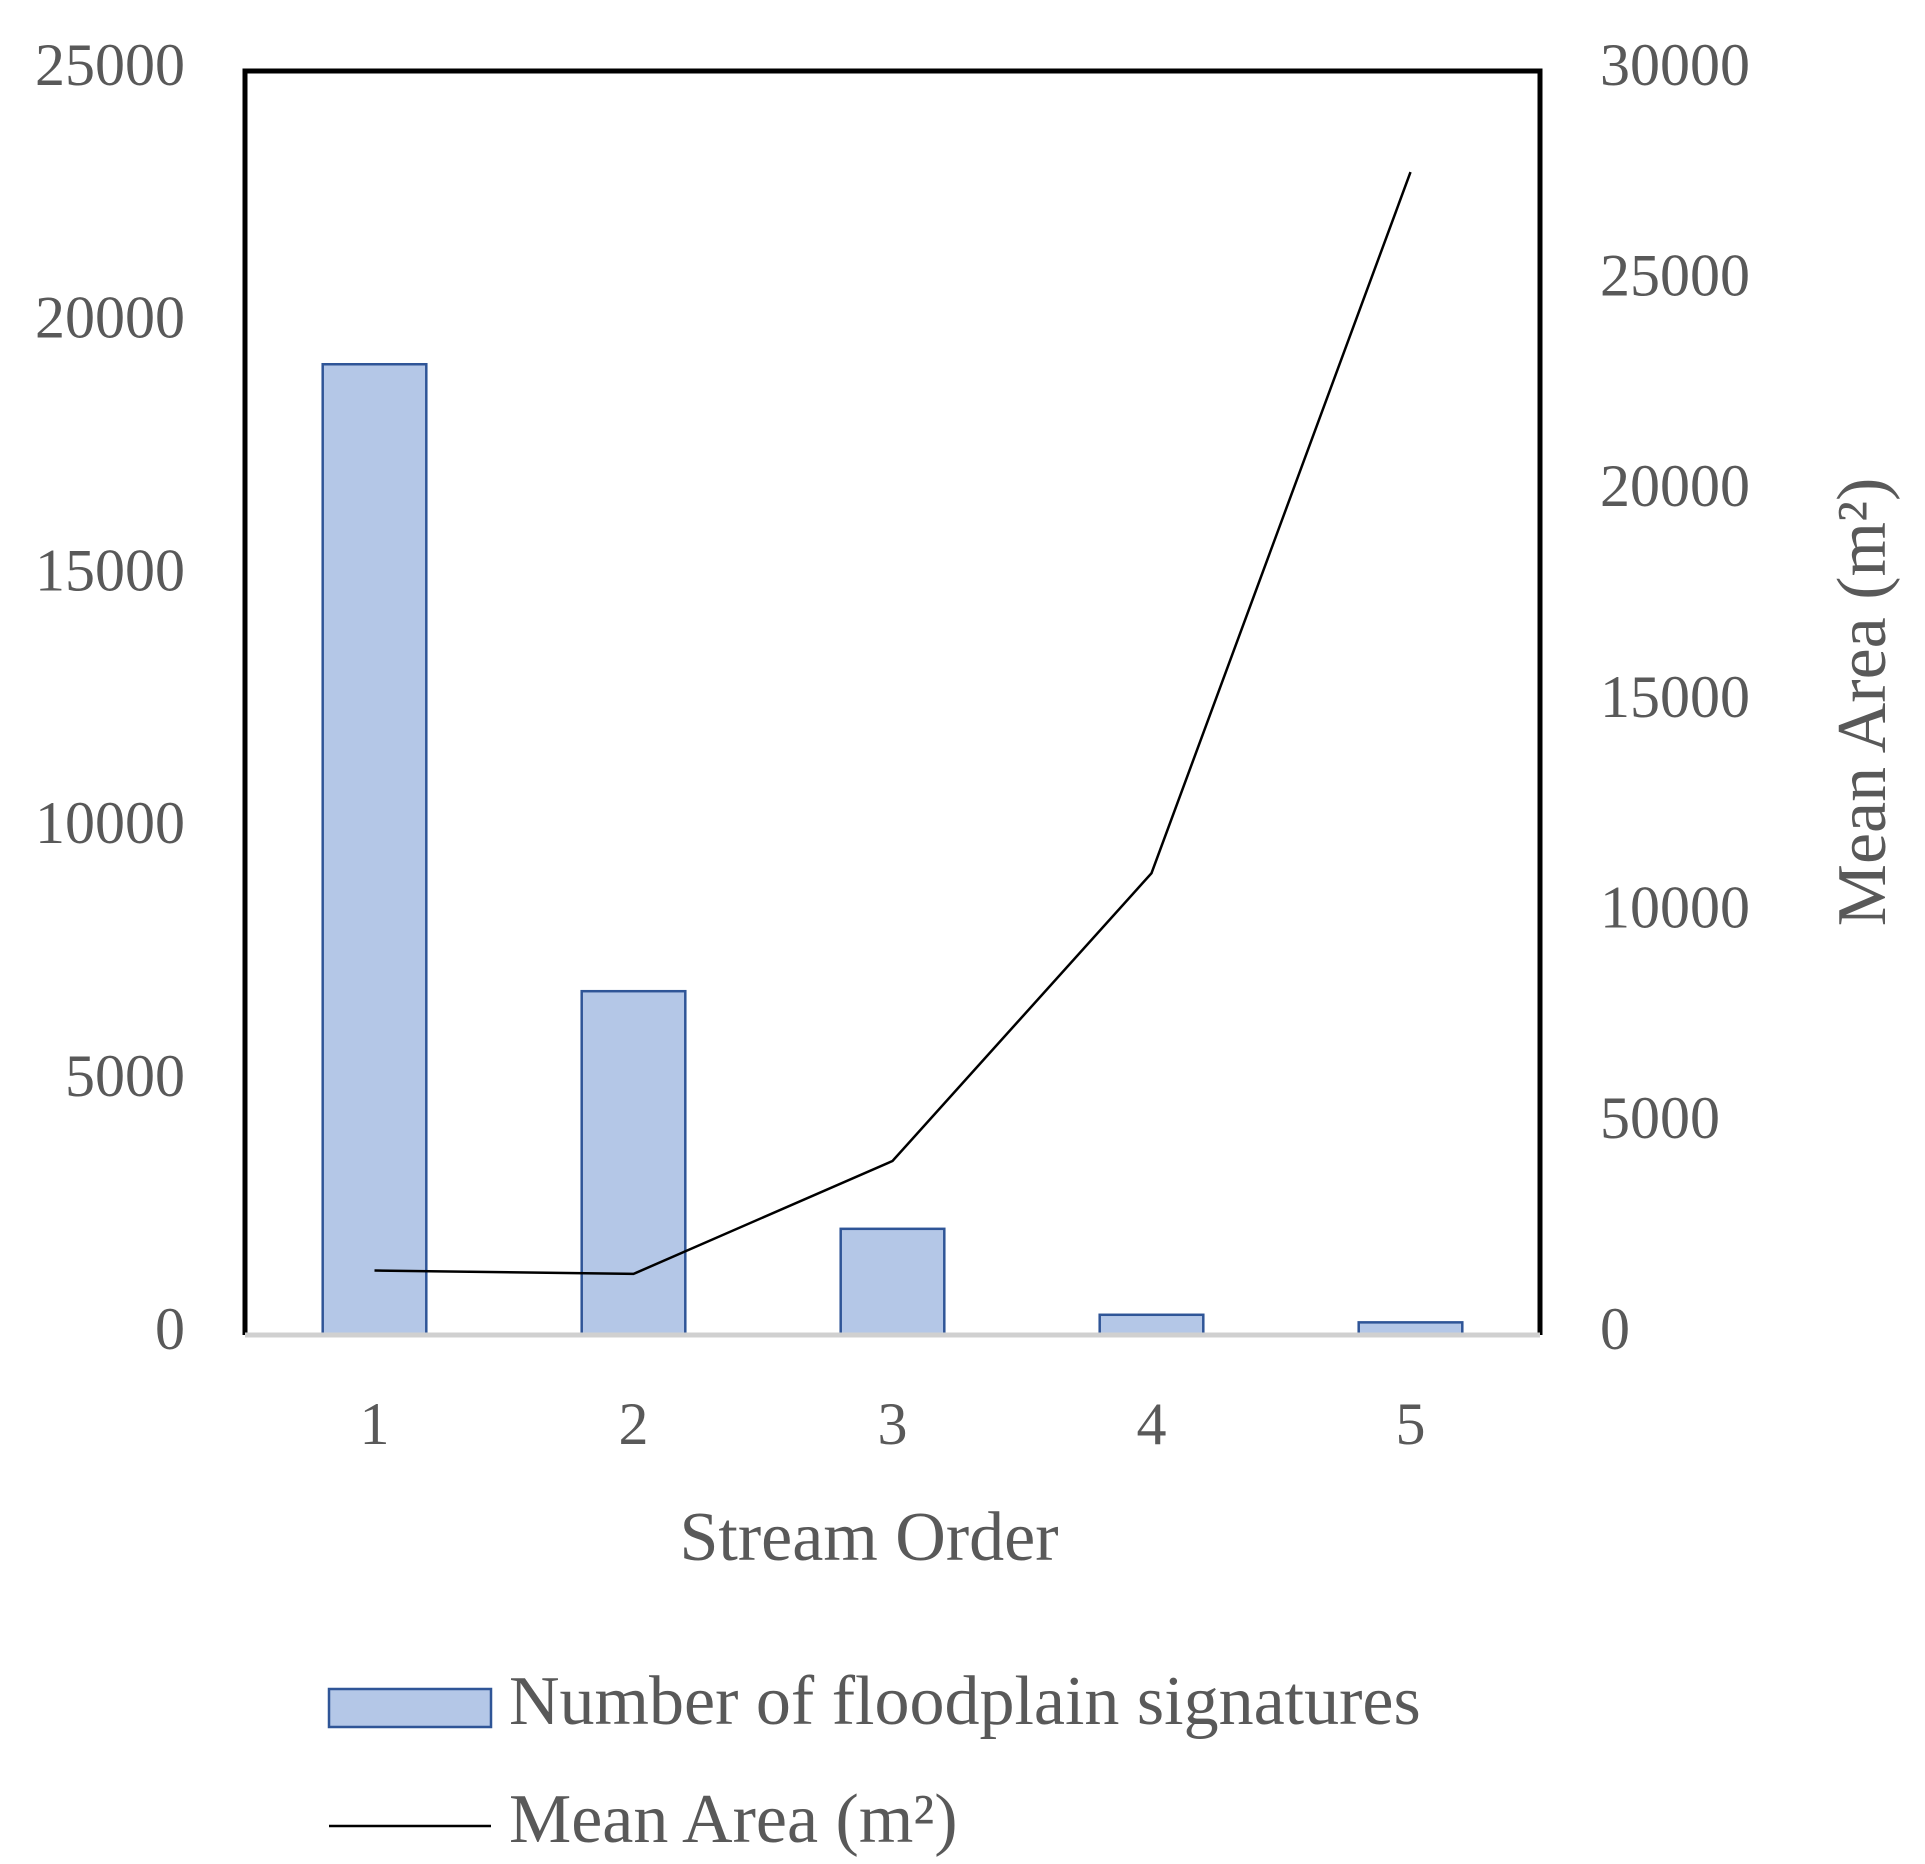  What do you see at coordinates (1675, 697) in the screenshot?
I see `y2-tick-label: 15000` at bounding box center [1675, 697].